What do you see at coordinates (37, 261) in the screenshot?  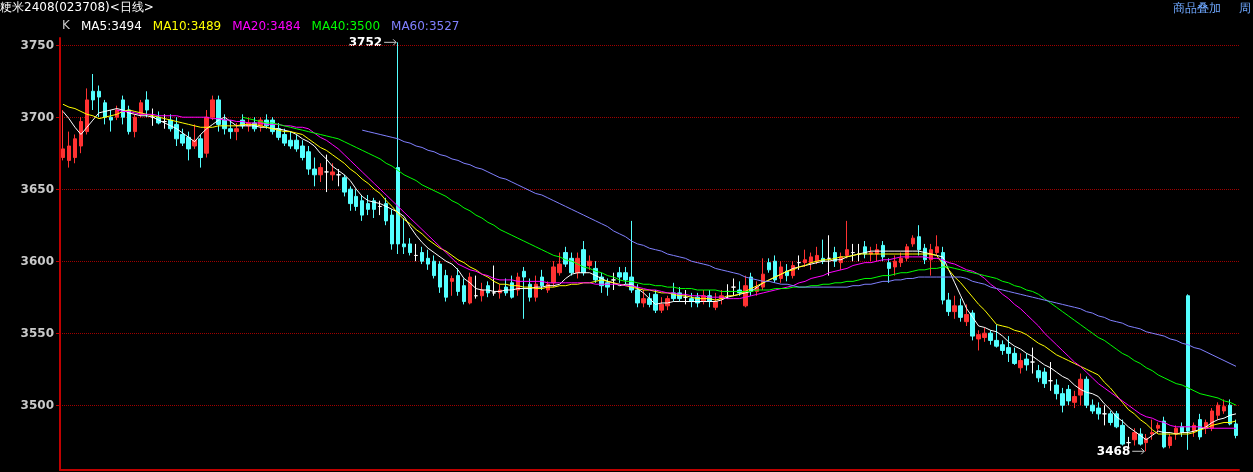 I see `y-tick-label: 3600` at bounding box center [37, 261].